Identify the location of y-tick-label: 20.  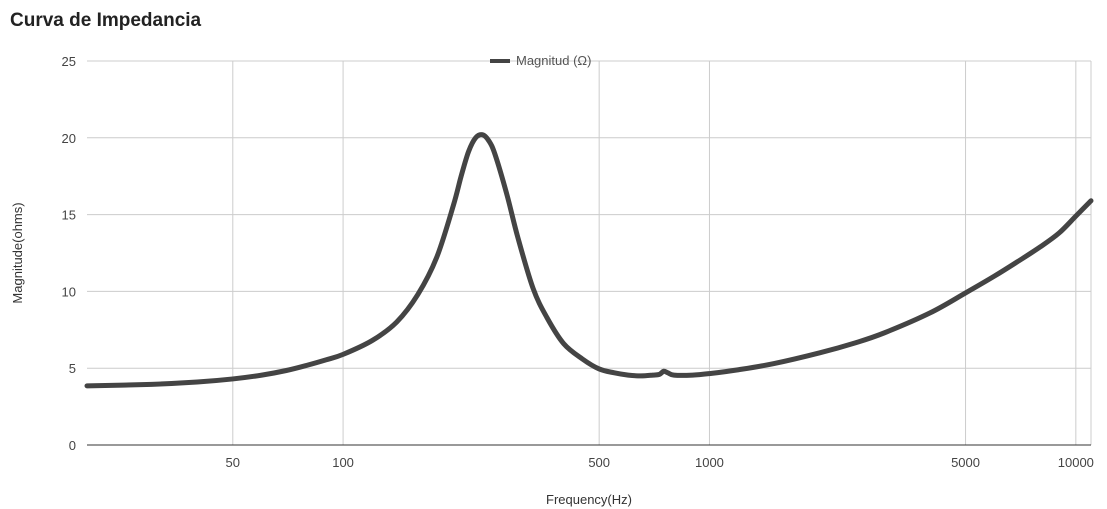
(69, 138).